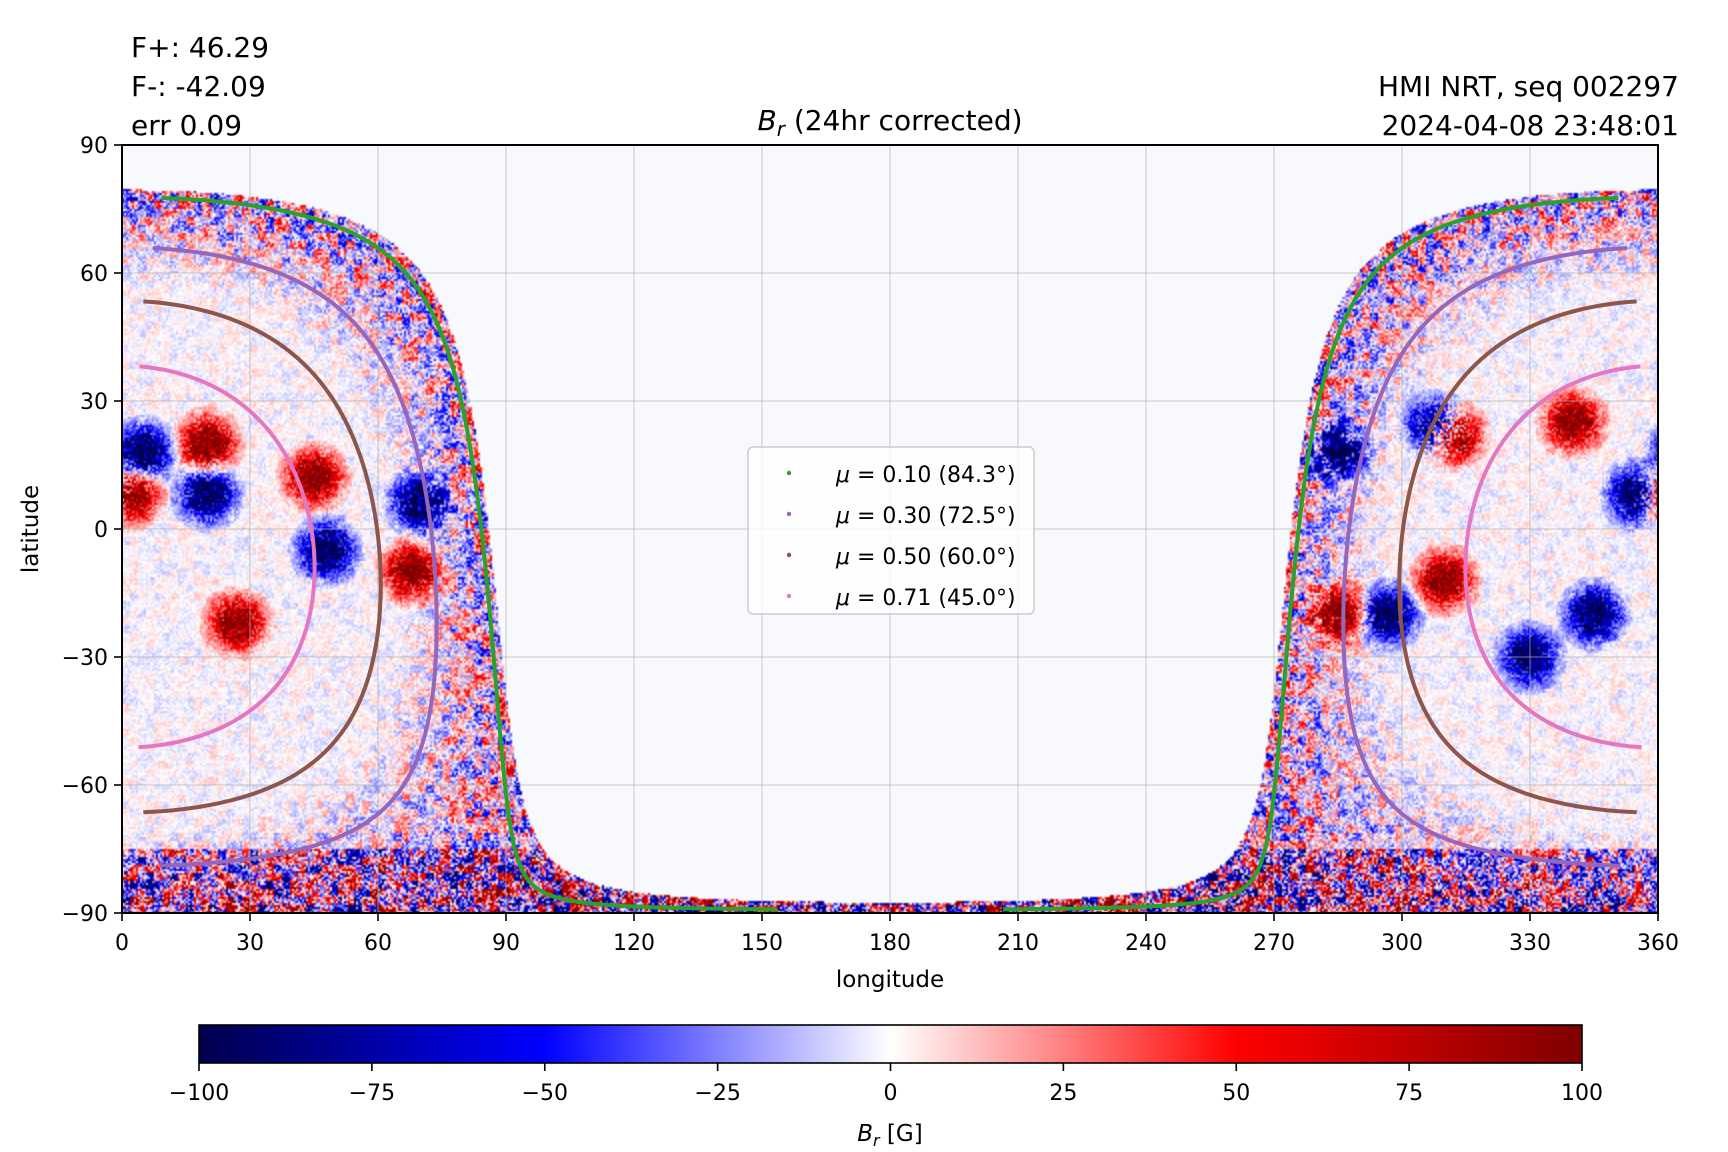  What do you see at coordinates (85, 914) in the screenshot?
I see `y-tick-label: −90` at bounding box center [85, 914].